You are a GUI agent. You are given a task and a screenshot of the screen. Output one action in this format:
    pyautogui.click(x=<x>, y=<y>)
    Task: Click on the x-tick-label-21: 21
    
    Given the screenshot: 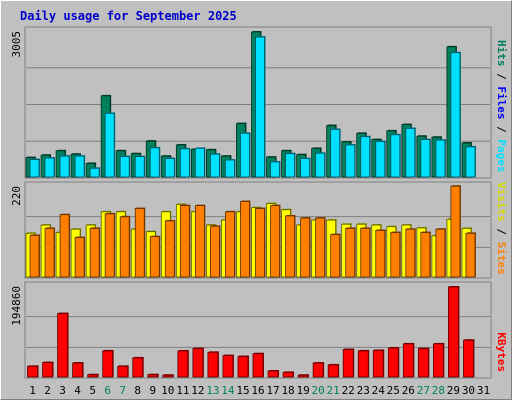 What is the action you would take?
    pyautogui.click(x=333, y=390)
    